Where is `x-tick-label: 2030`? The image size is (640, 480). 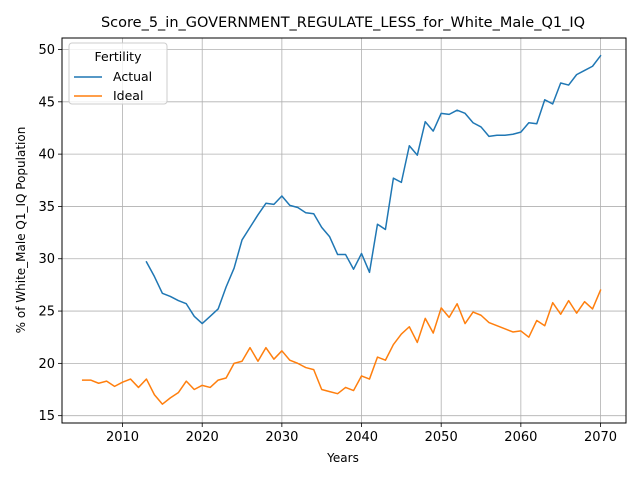
x-tick-label: 2030 is located at coordinates (281, 437).